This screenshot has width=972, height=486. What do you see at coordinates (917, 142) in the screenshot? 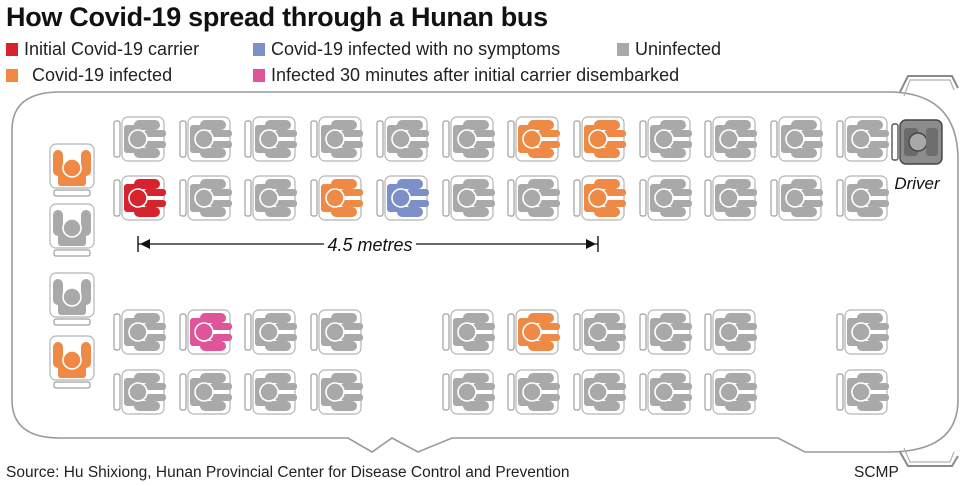
I see `driver-seat` at bounding box center [917, 142].